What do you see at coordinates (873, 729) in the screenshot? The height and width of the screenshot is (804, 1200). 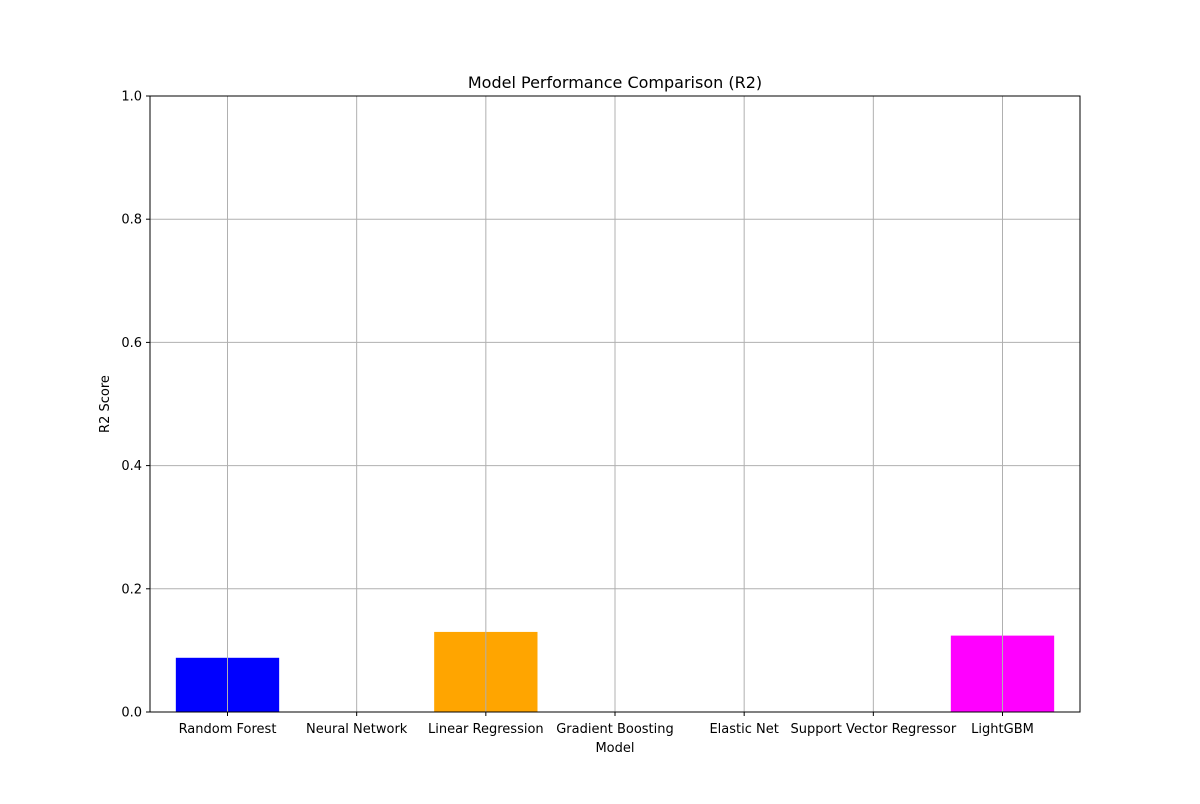 I see `x-tick-label: Support Vector Regressor` at bounding box center [873, 729].